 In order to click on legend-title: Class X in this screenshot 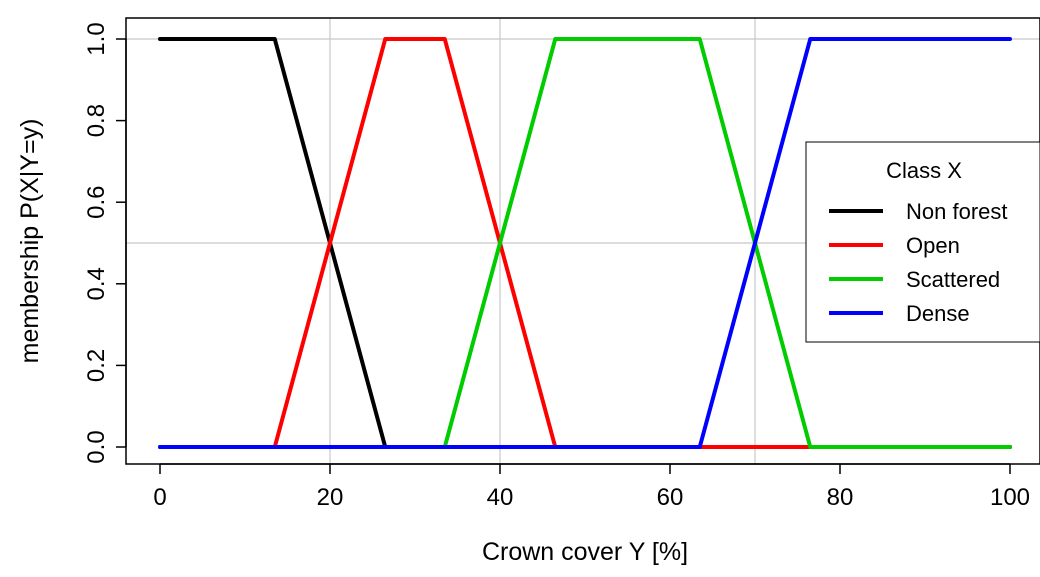, I will do `click(924, 170)`.